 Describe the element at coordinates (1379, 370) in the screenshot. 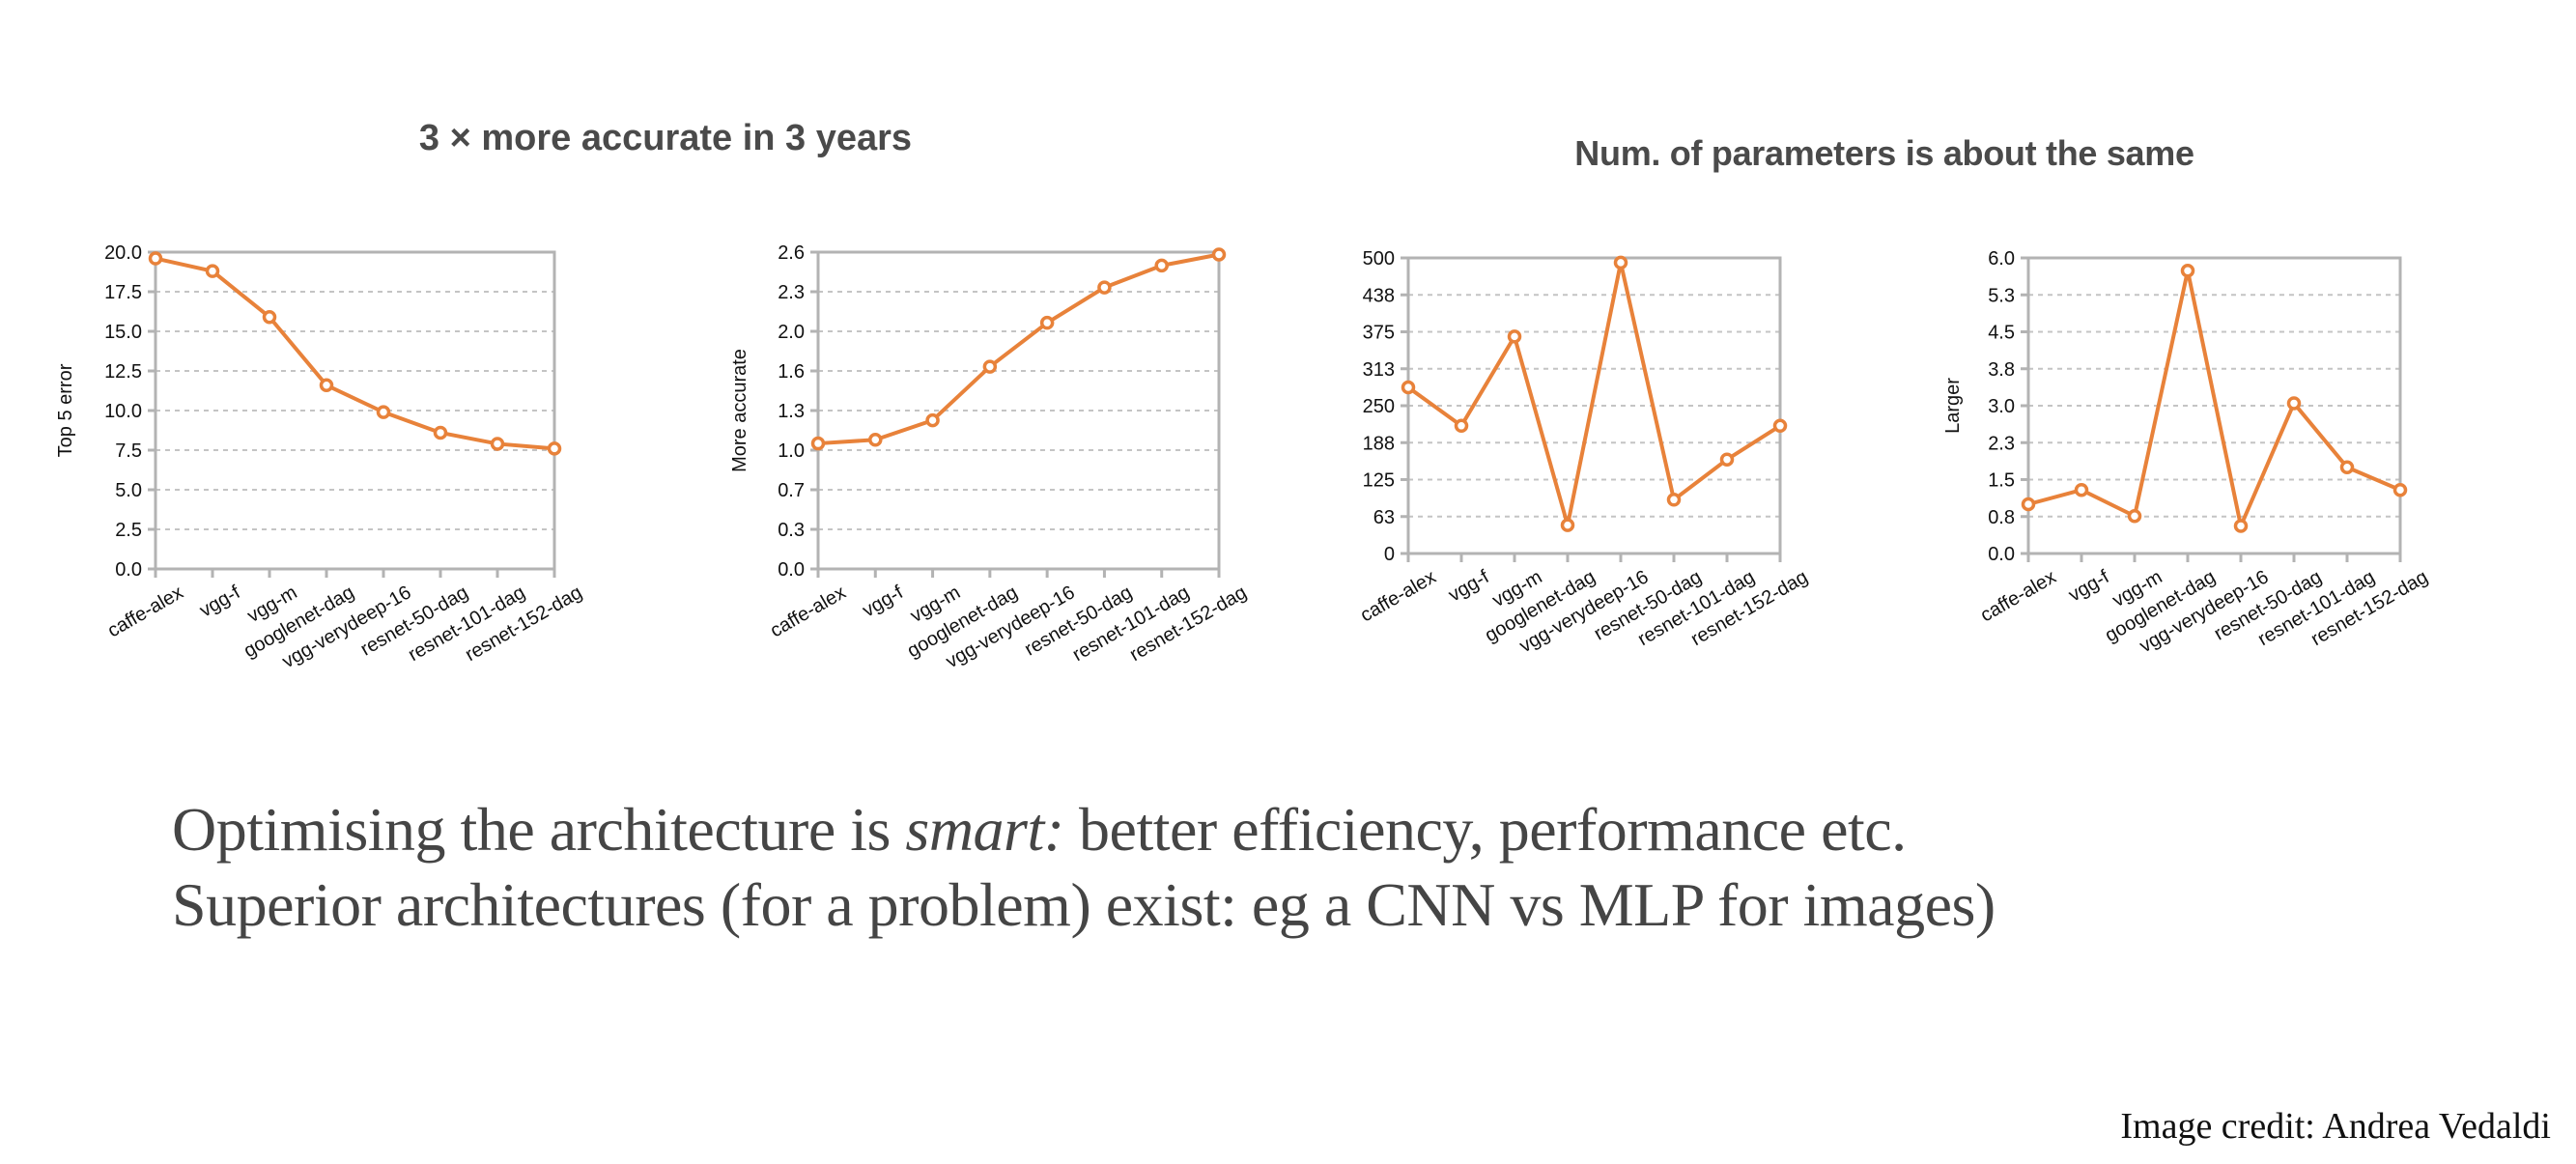

I see `y-tick-label: 313` at that location.